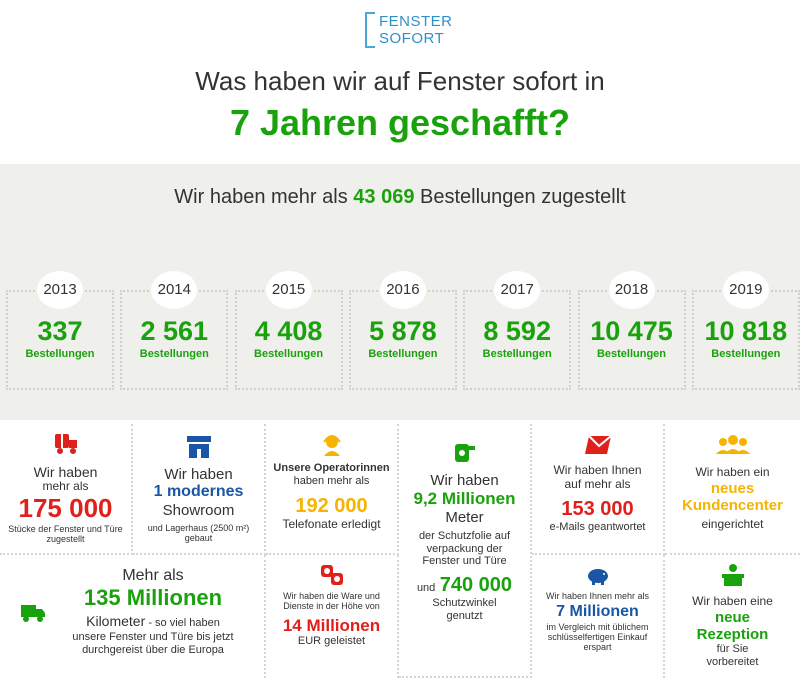 Image resolution: width=800 pixels, height=678 pixels. What do you see at coordinates (288, 290) in the screenshot?
I see `year-label: 2015` at bounding box center [288, 290].